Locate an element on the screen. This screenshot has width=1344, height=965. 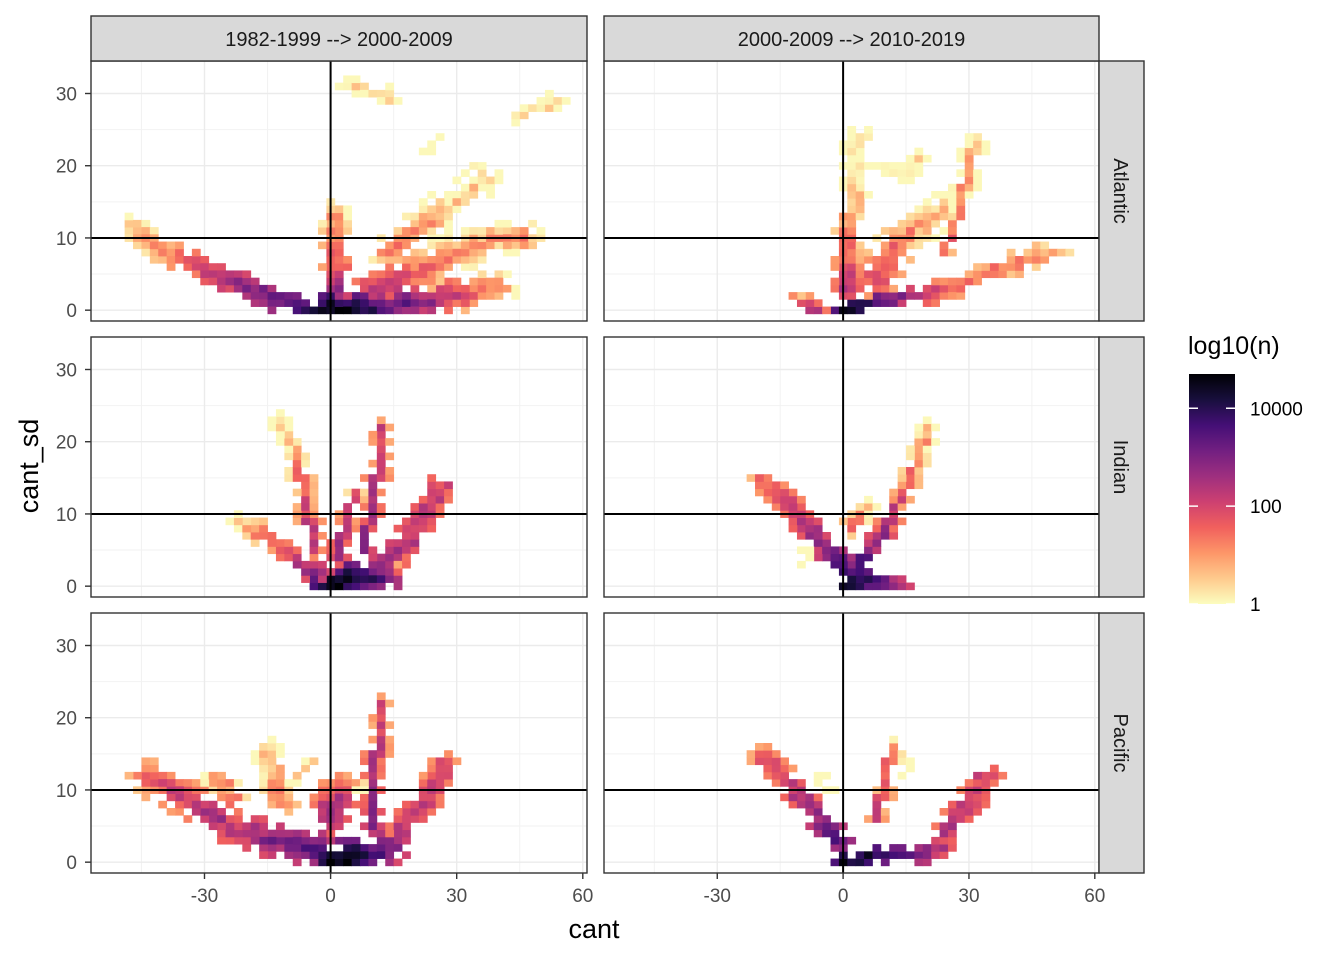
heatmap-tiles is located at coordinates (339, 500).